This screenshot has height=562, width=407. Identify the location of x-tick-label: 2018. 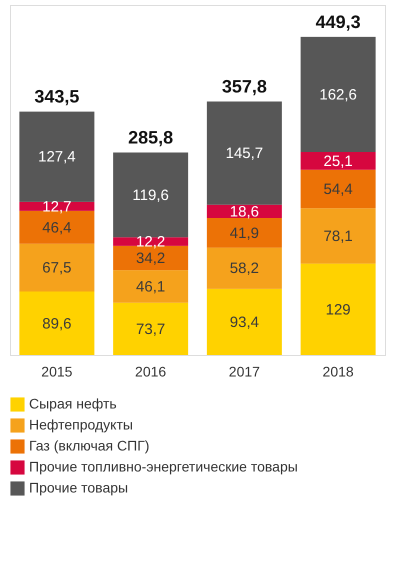
(338, 372).